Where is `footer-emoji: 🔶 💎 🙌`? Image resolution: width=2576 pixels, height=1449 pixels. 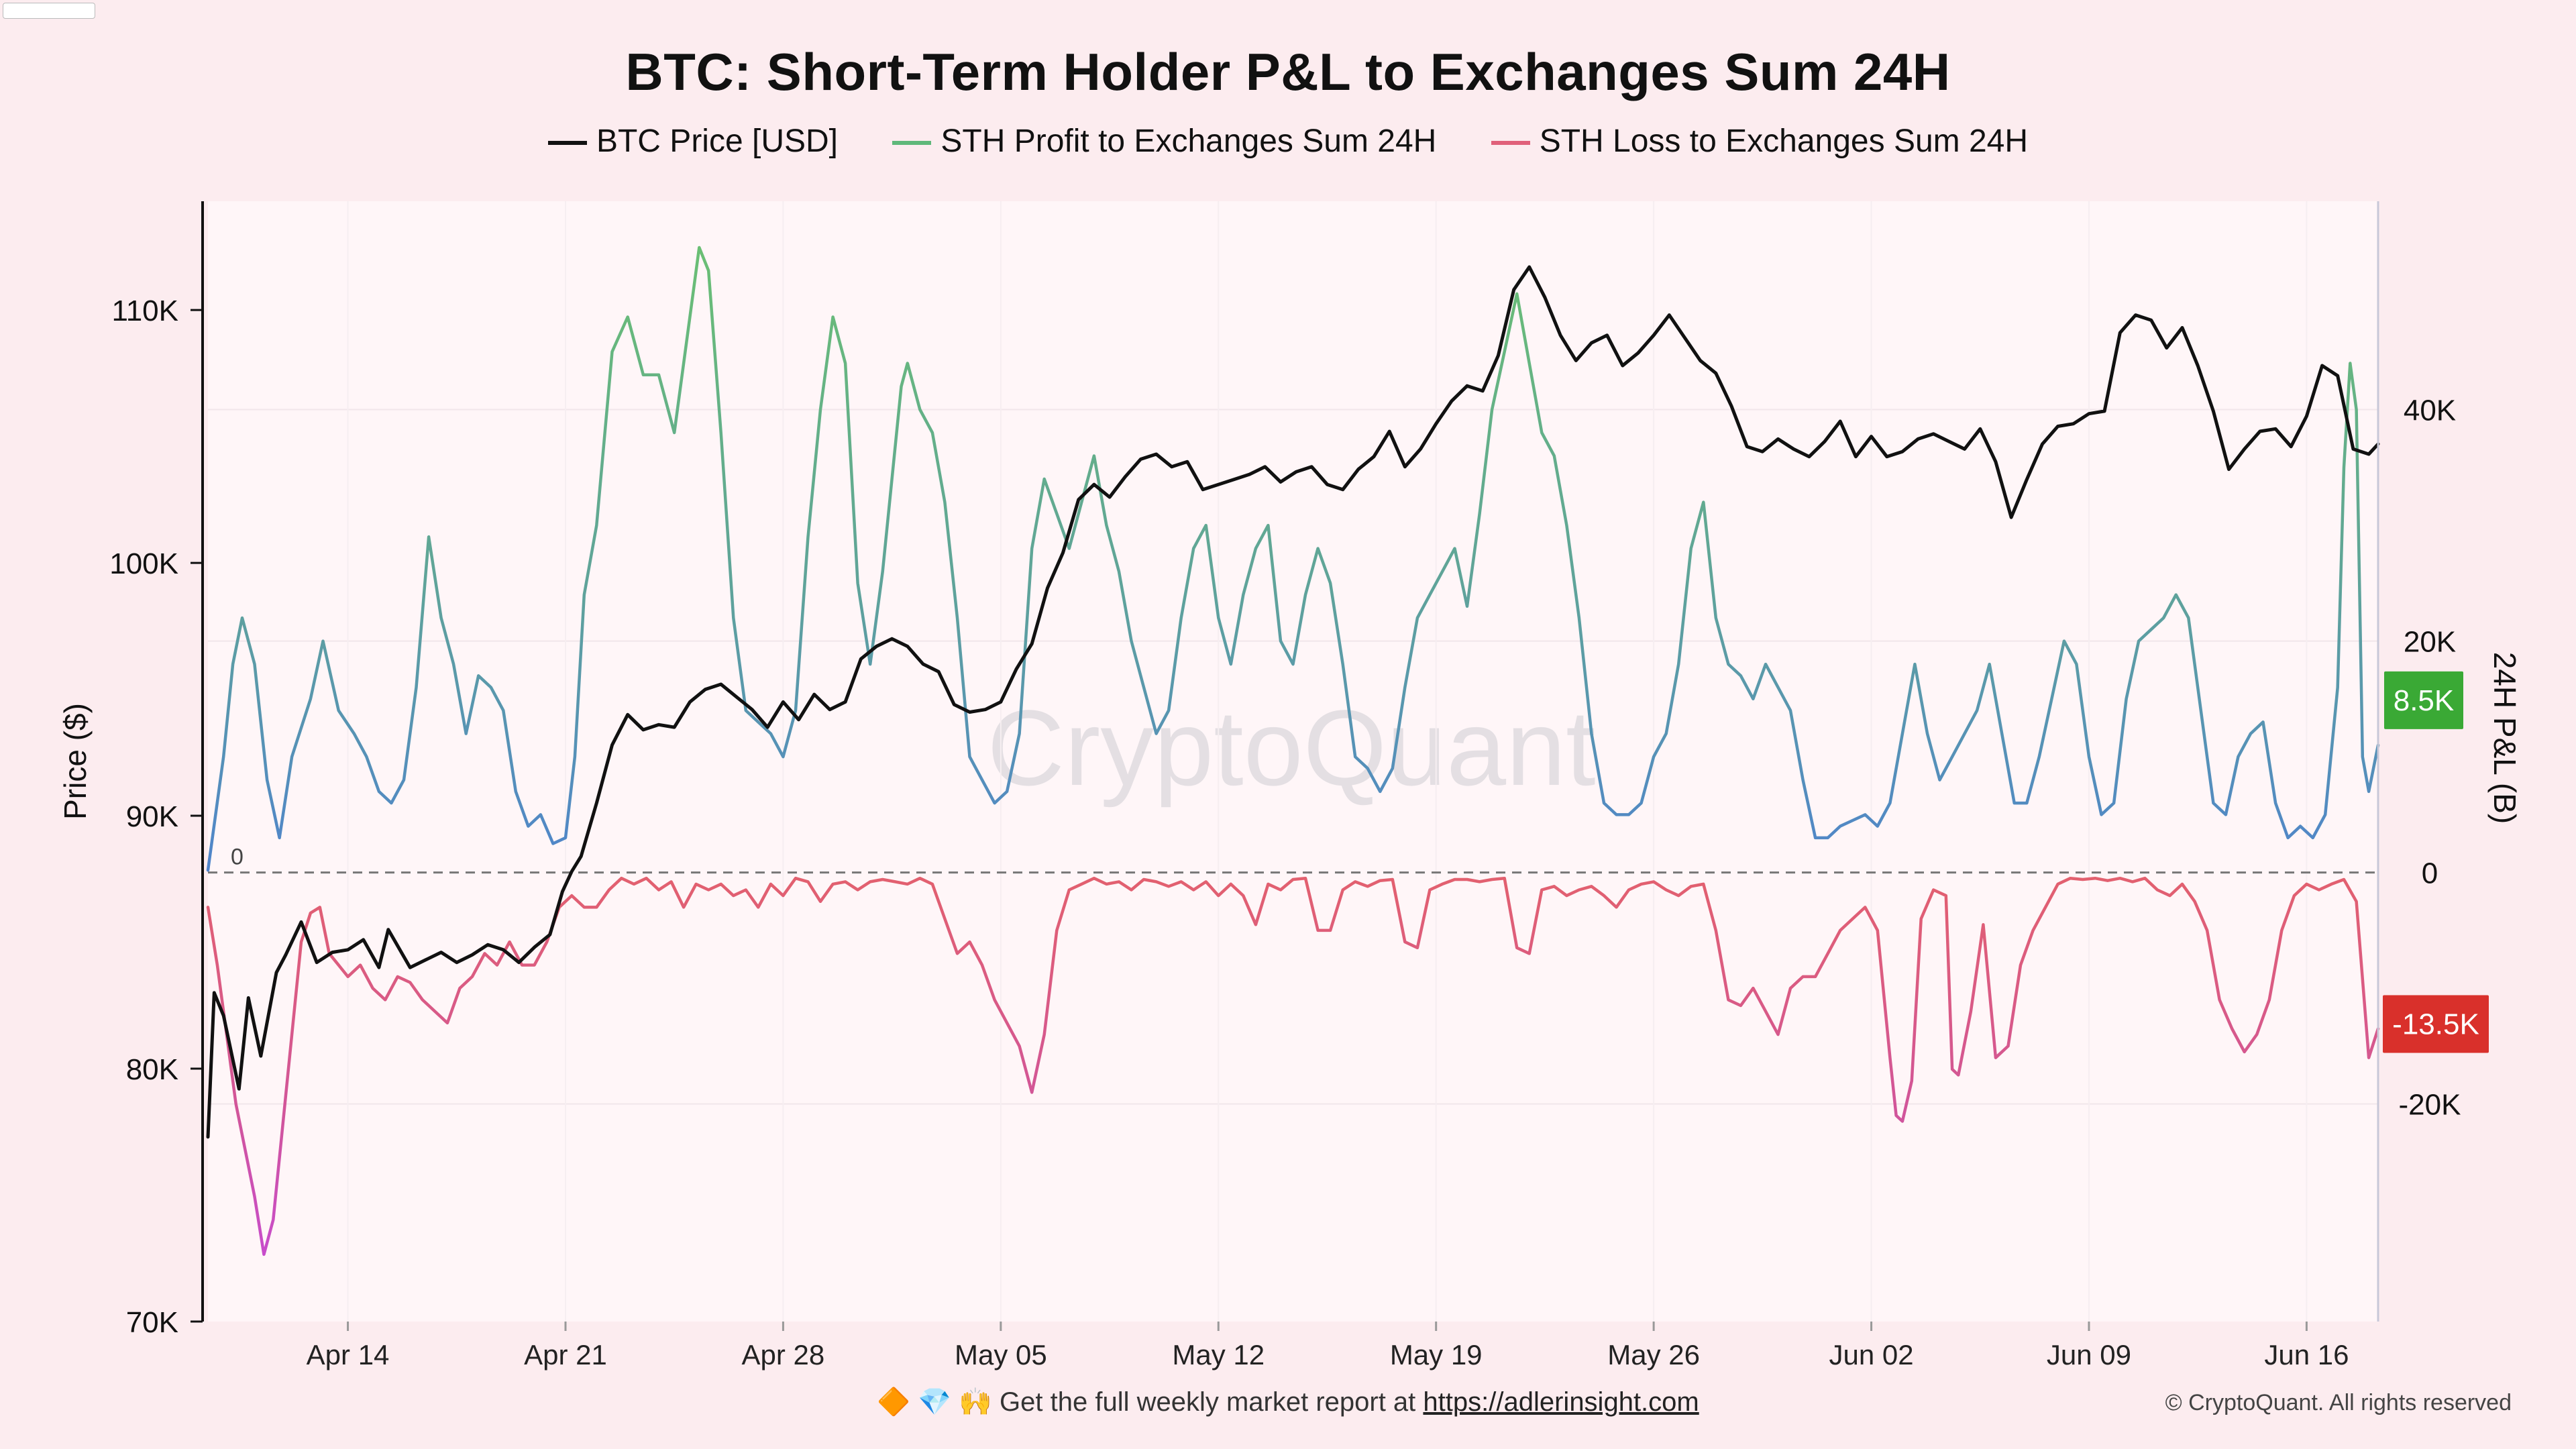
footer-emoji: 🔶 💎 🙌 is located at coordinates (934, 1402).